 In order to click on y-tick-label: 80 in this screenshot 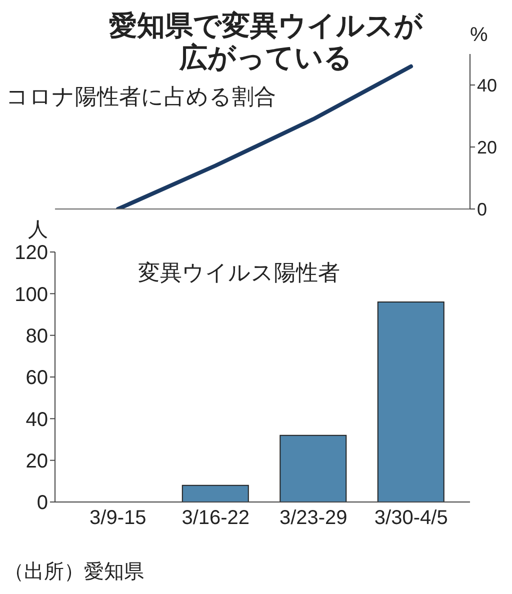, I will do `click(37, 336)`.